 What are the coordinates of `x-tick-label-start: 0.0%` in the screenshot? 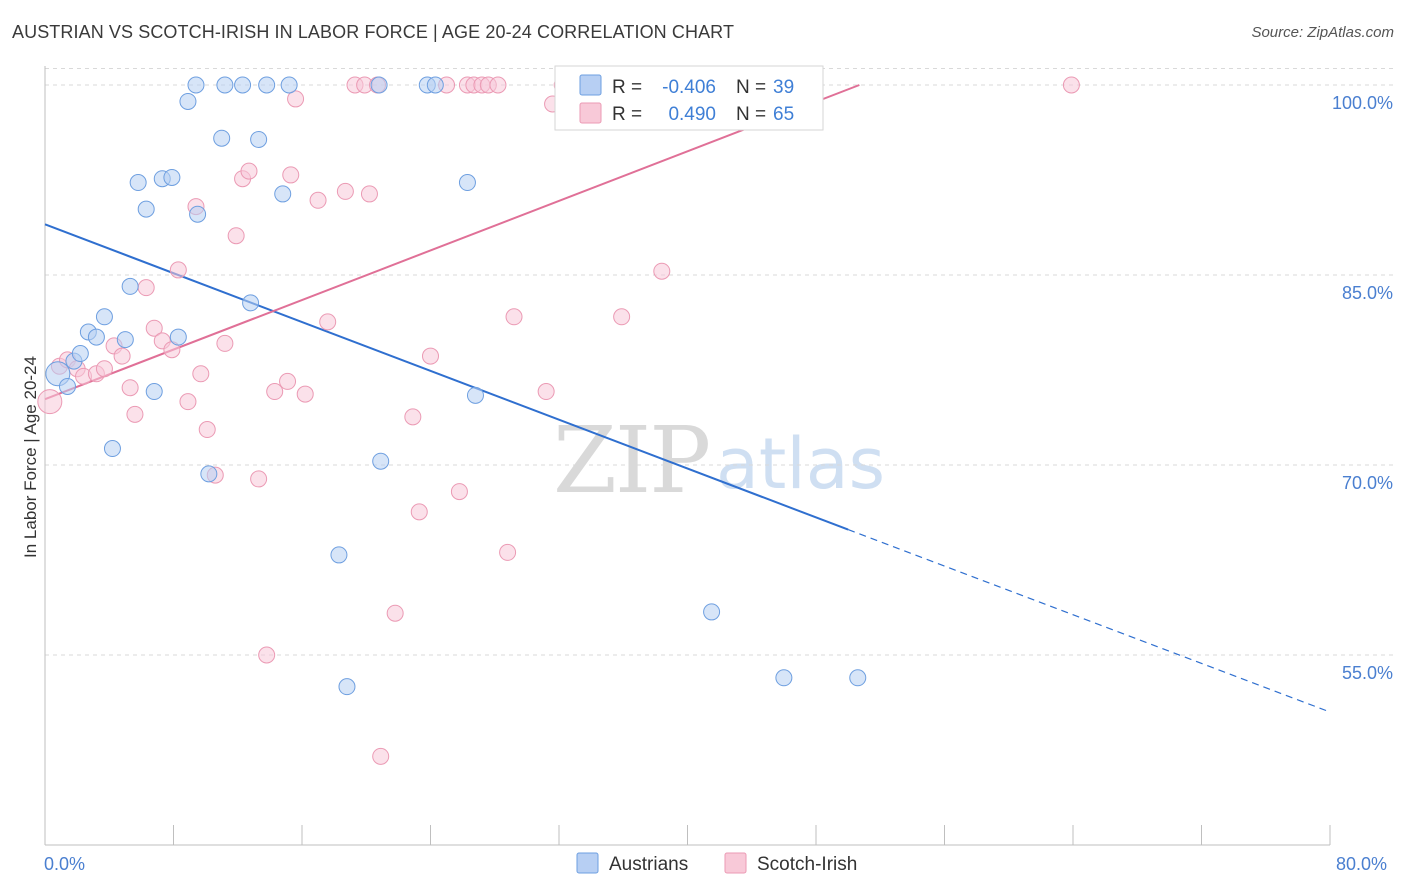 It's located at (64, 864).